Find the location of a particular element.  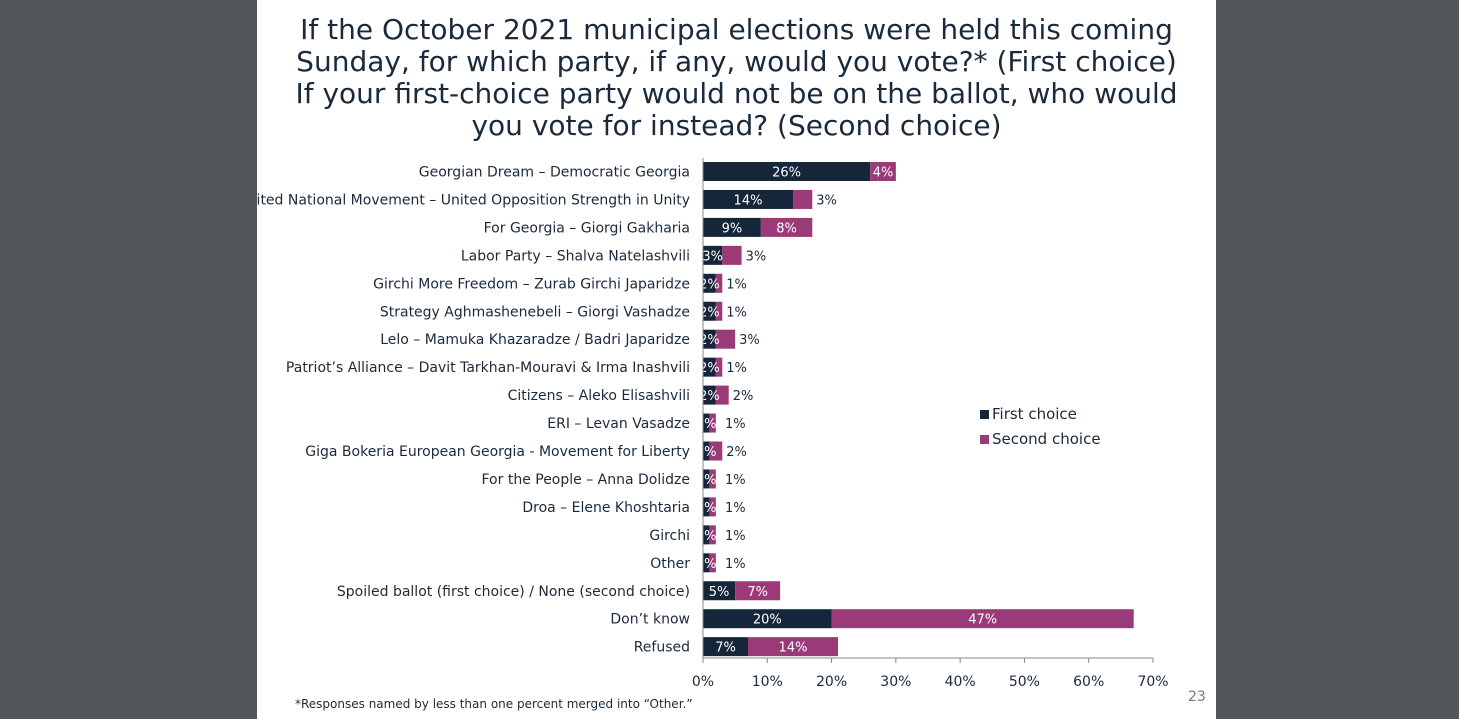

x-tick-label: 20% is located at coordinates (831, 682).